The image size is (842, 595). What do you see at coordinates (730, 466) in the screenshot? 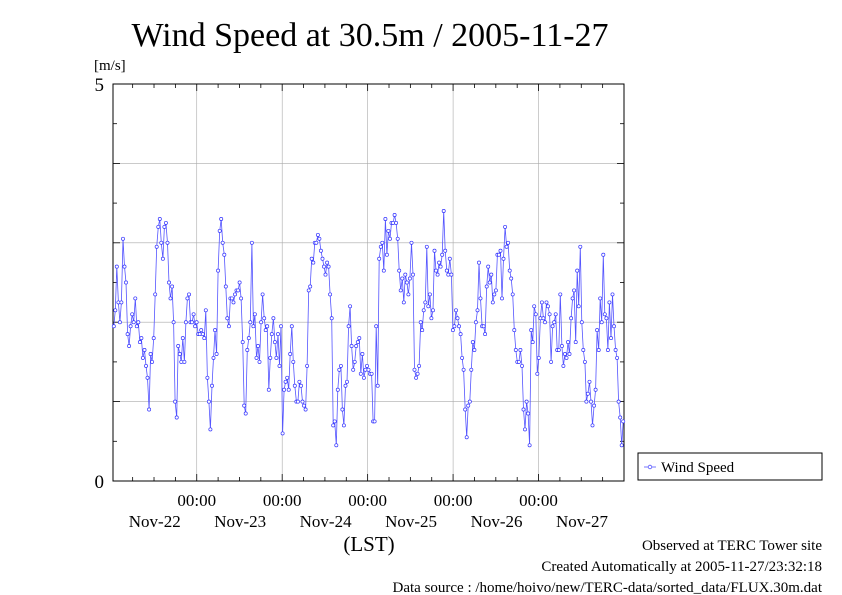
I see `legend: Wind Speed` at bounding box center [730, 466].